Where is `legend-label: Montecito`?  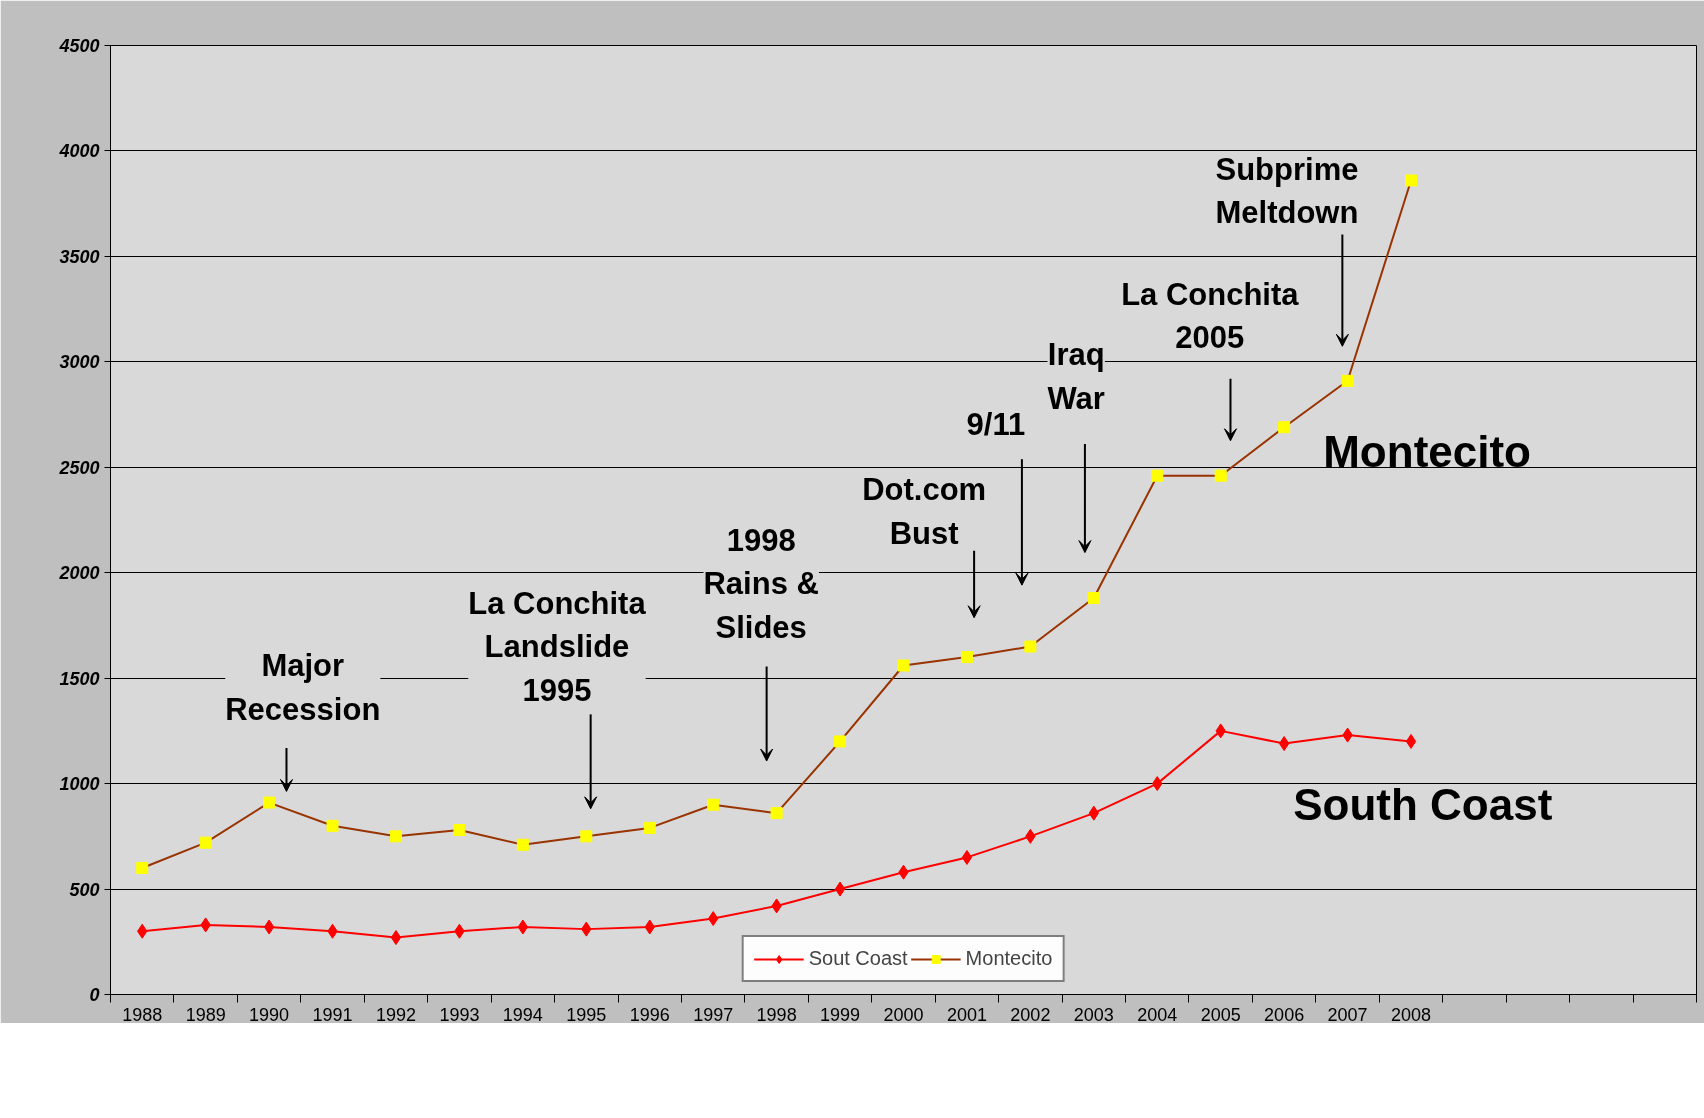 legend-label: Montecito is located at coordinates (1009, 958).